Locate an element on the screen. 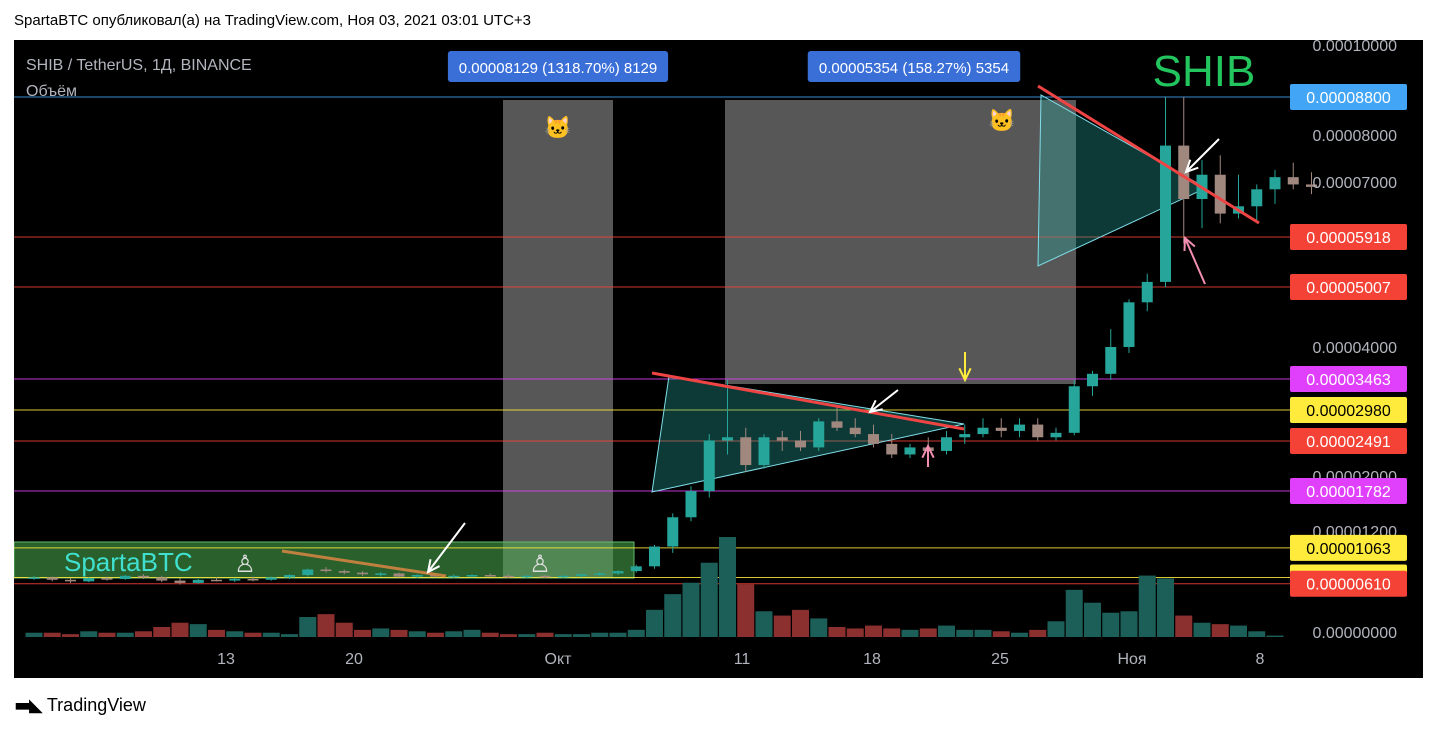 The image size is (1438, 732). x-tick-label: Ноя is located at coordinates (1131, 659).